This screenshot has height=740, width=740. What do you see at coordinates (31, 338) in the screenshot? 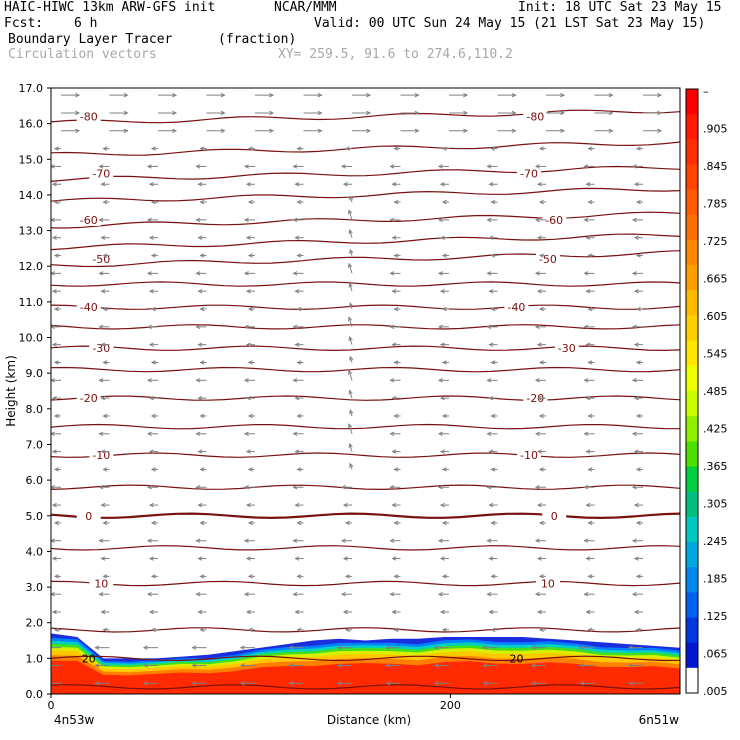
I see `y-tick-label: 10.0` at bounding box center [31, 338].